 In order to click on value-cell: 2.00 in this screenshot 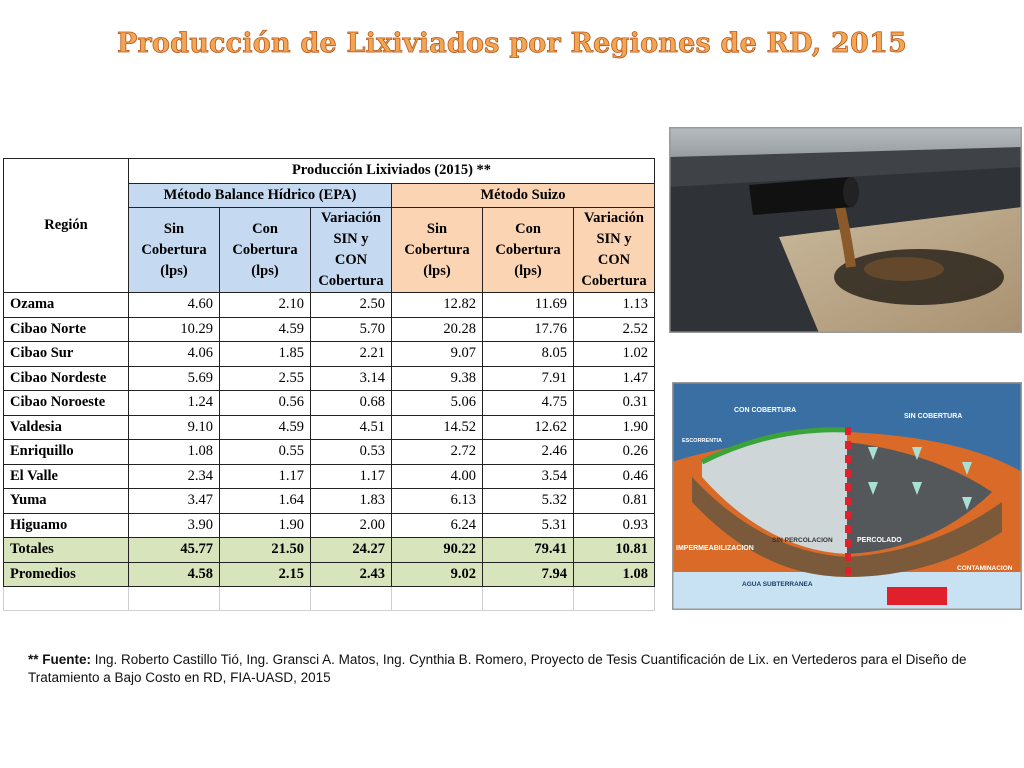, I will do `click(351, 525)`.